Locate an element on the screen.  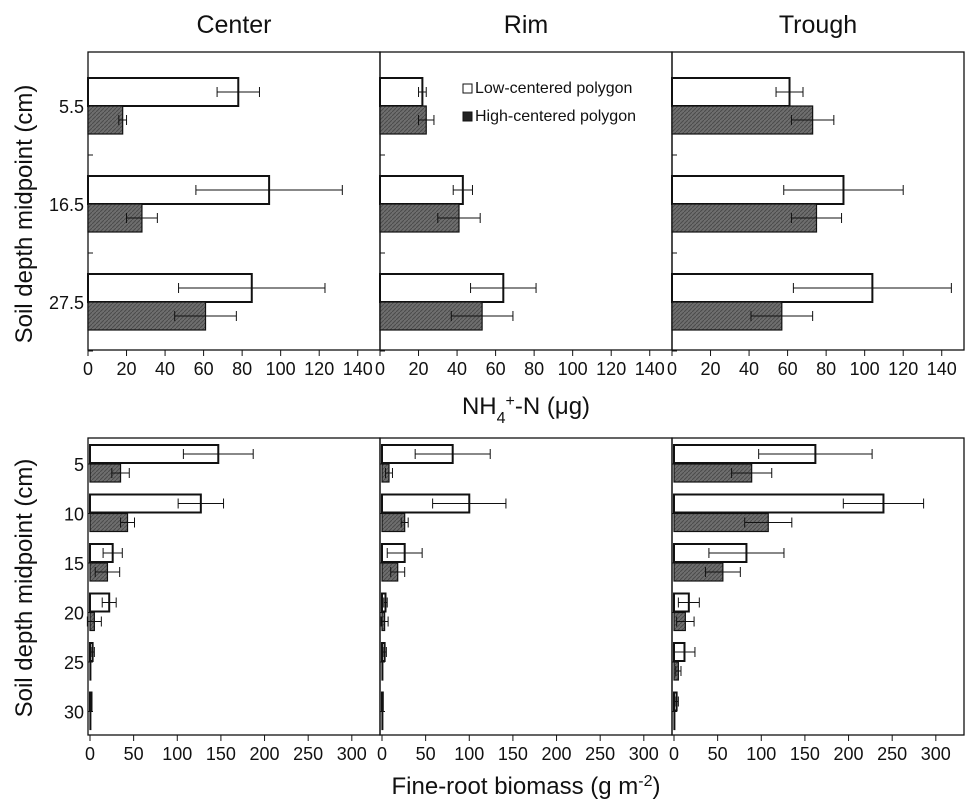
bottom-rim-xtick-label: 200 is located at coordinates (557, 754).